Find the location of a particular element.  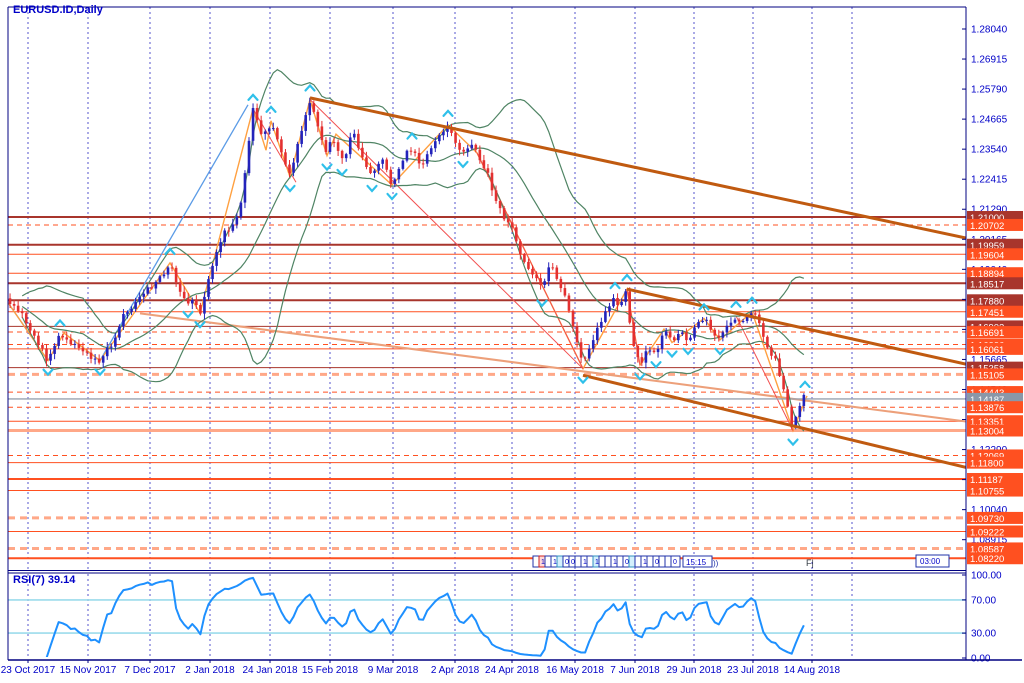

rsi-plot-area is located at coordinates (487, 616).